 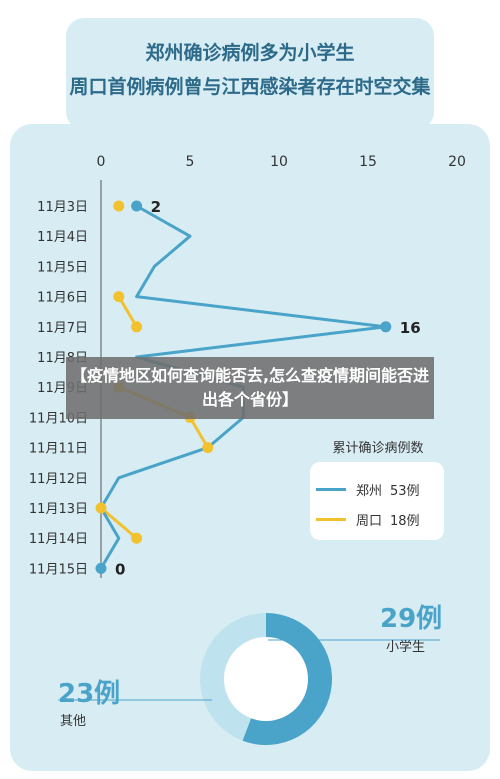 I want to click on legend-total: 53例, so click(x=405, y=491).